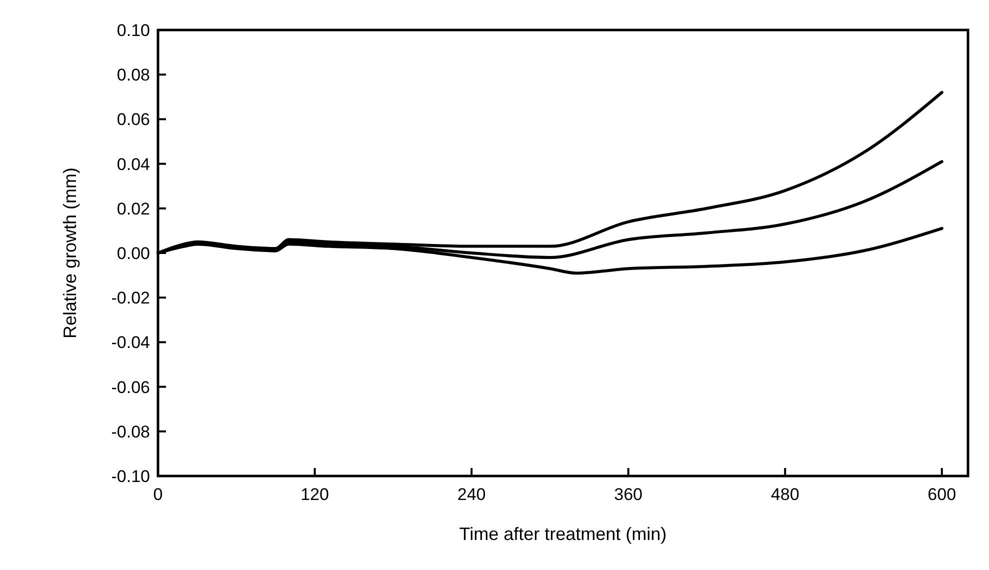 The height and width of the screenshot is (570, 989). Describe the element at coordinates (133, 30) in the screenshot. I see `y-tick-label: 0.10` at that location.